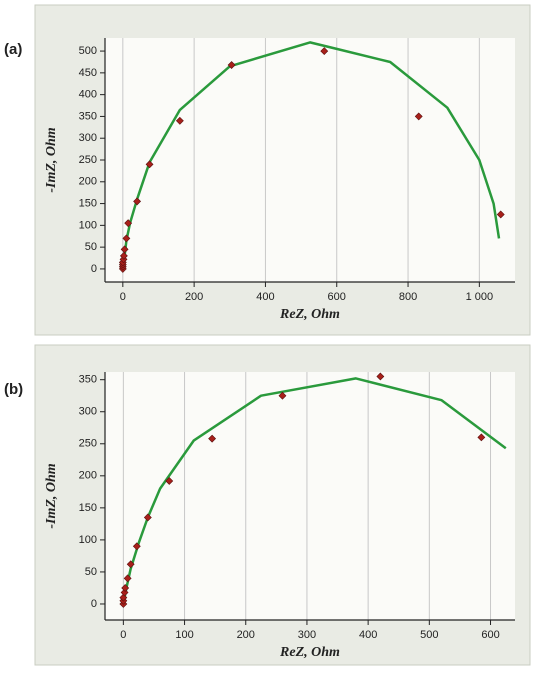 The height and width of the screenshot is (675, 537). What do you see at coordinates (88, 95) in the screenshot?
I see `y-tick-label: 400` at bounding box center [88, 95].